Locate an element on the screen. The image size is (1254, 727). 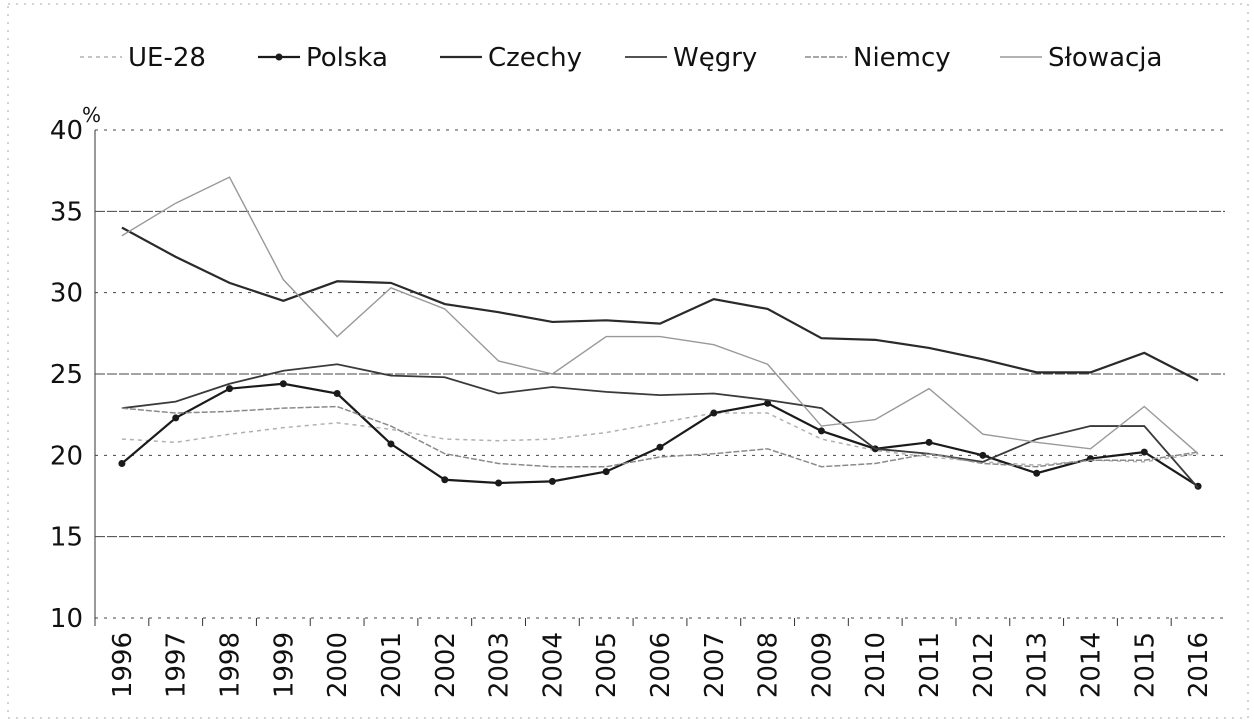
y-tick-label: 30 is located at coordinates (66, 294).